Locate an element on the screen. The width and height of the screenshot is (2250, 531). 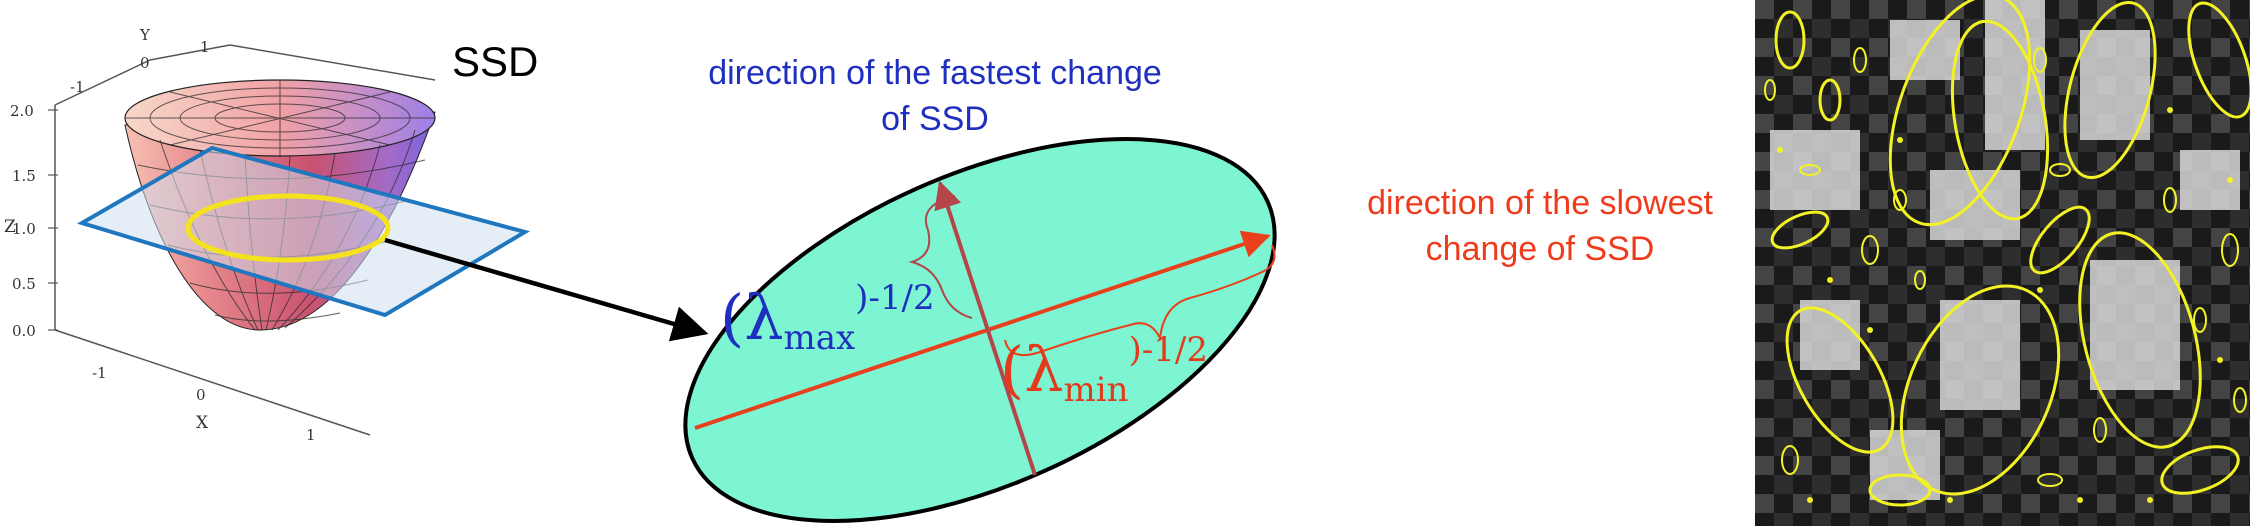
x-tick-0: 0 is located at coordinates (201, 395).